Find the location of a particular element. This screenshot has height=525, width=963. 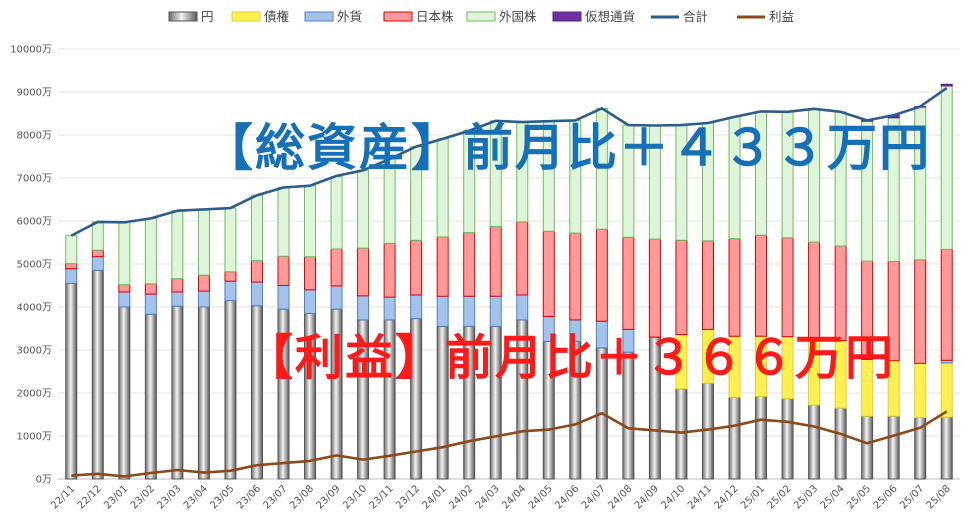

x-tick-label: 24/05 is located at coordinates (541, 497).